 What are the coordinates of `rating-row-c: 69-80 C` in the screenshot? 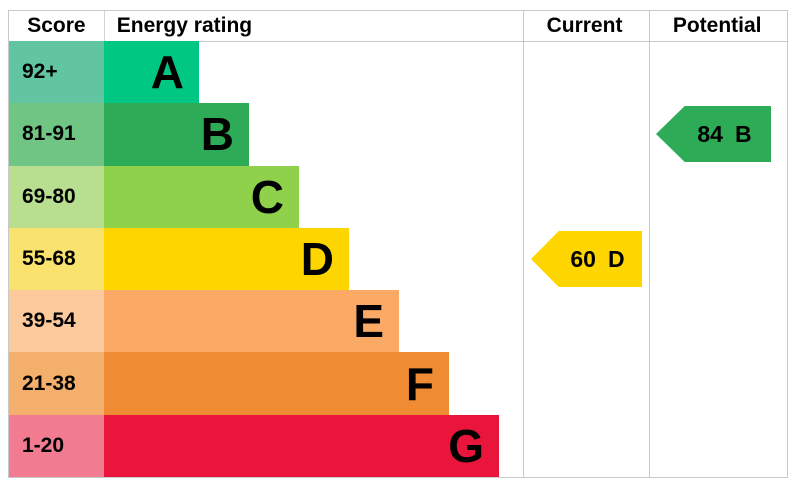 It's located at (266, 196).